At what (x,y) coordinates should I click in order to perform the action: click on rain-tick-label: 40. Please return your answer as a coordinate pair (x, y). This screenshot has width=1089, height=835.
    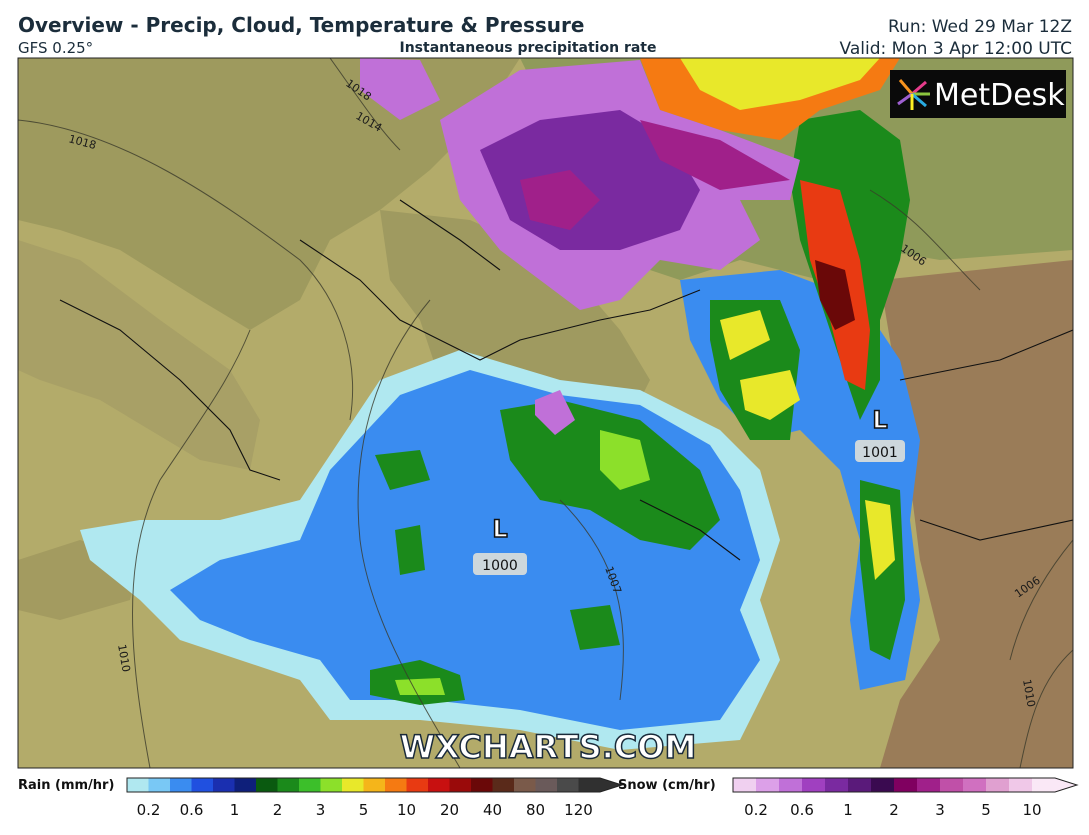
    Looking at the image, I should click on (492, 810).